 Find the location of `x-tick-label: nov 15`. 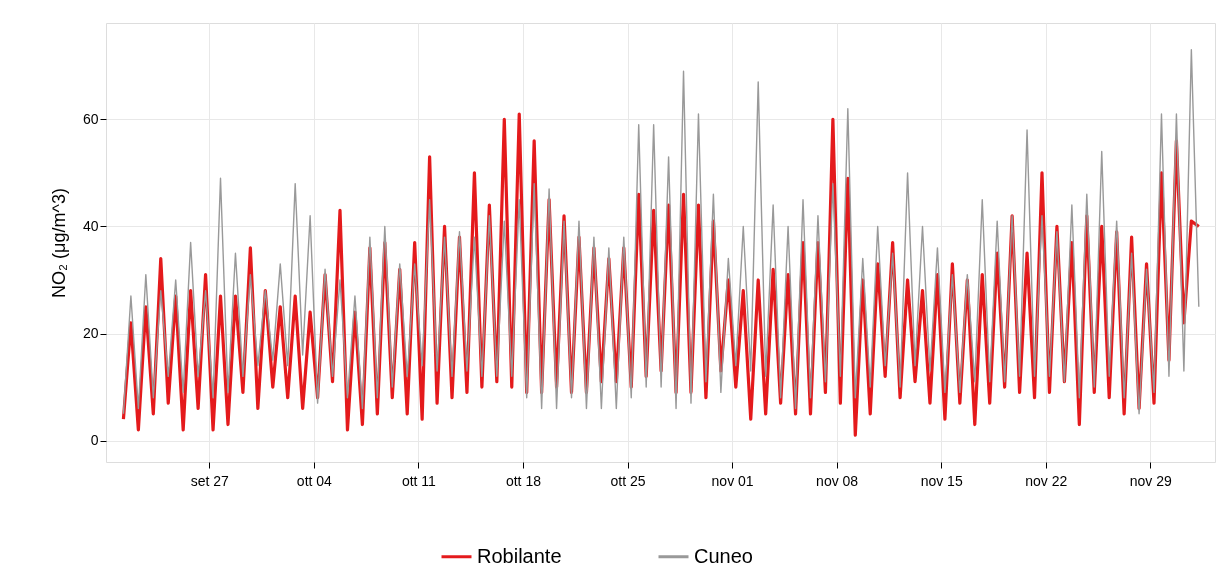

x-tick-label: nov 15 is located at coordinates (941, 480).